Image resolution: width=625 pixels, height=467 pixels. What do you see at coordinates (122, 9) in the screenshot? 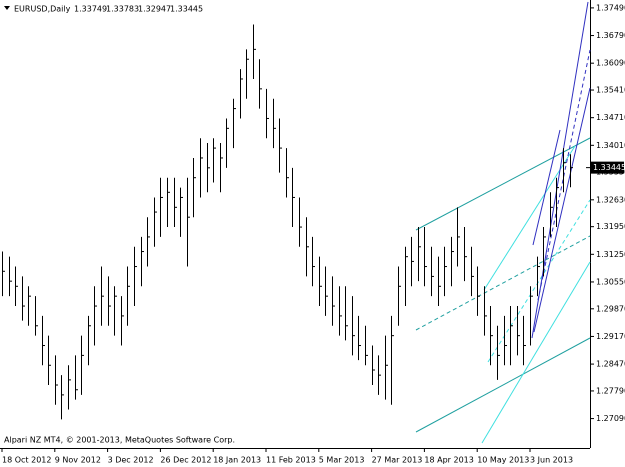
I see `quote-high: 1.33783` at bounding box center [122, 9].